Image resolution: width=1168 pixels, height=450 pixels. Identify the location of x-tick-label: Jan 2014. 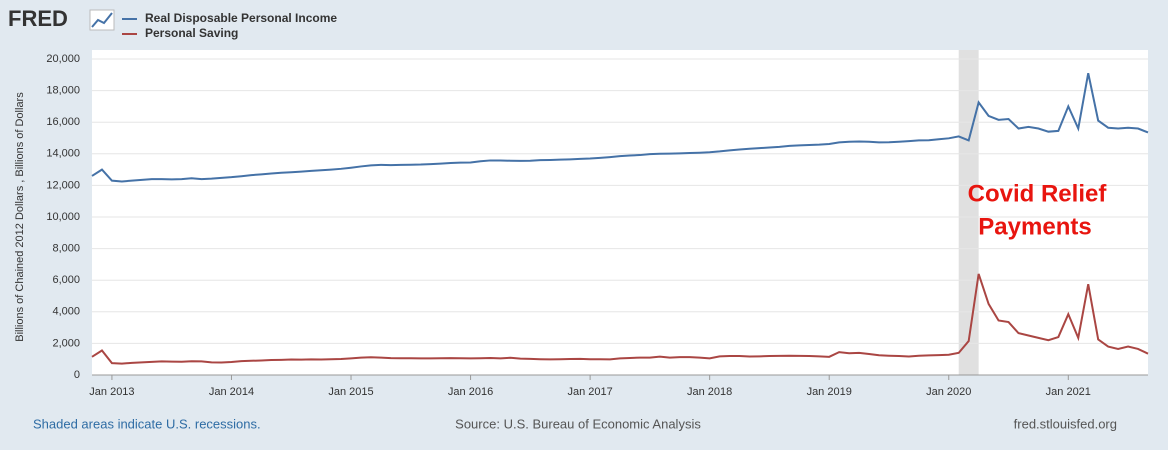
(231, 392).